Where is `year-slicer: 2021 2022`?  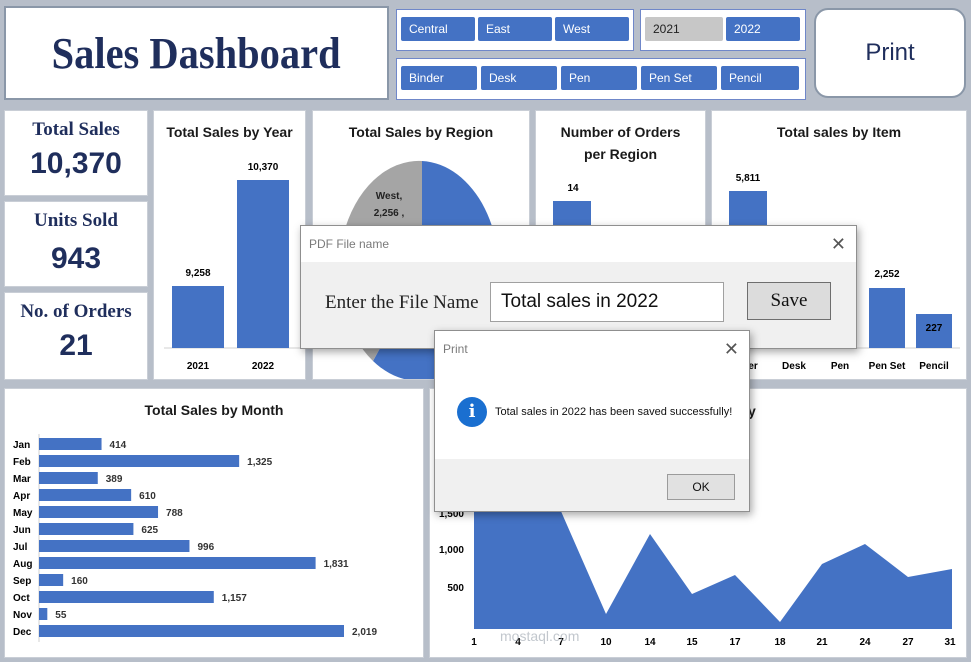
year-slicer: 2021 2022 is located at coordinates (723, 30).